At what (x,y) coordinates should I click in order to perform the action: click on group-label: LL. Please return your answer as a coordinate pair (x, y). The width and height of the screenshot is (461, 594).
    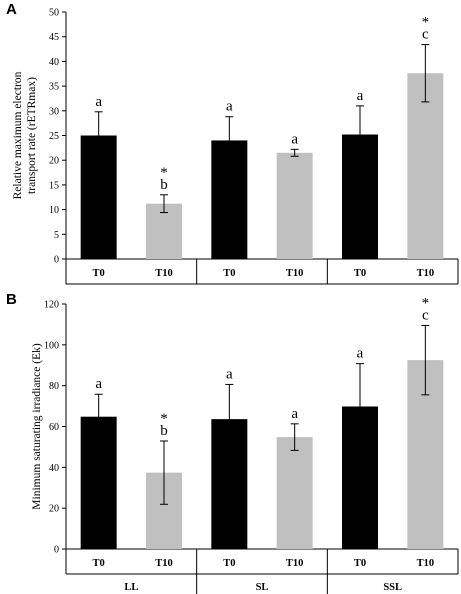
    Looking at the image, I should click on (131, 587).